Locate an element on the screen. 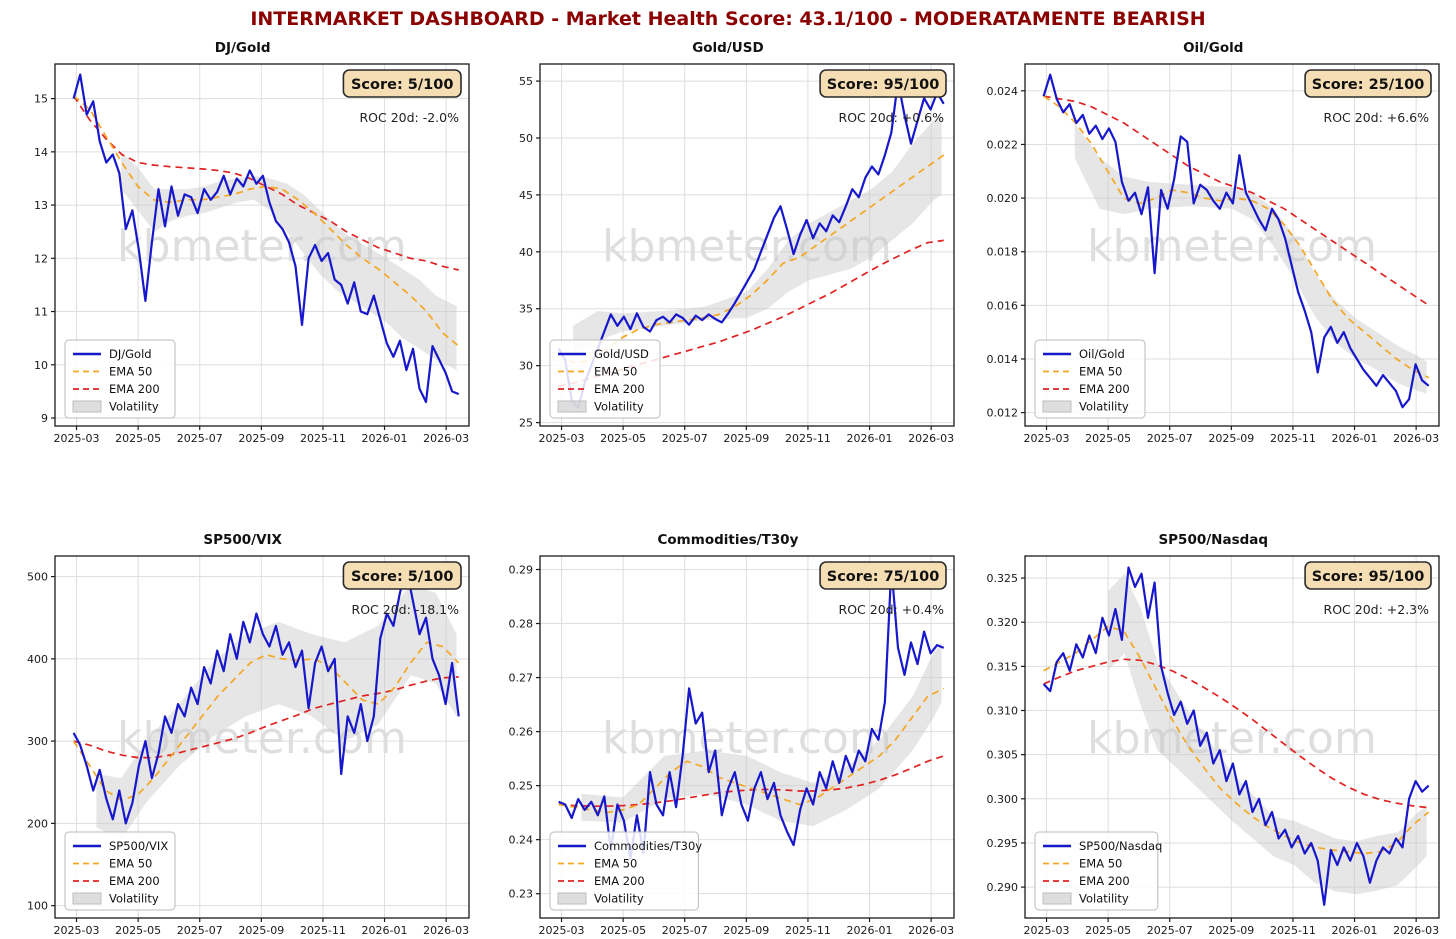  svg-text: 0.014 is located at coordinates (1003, 359).